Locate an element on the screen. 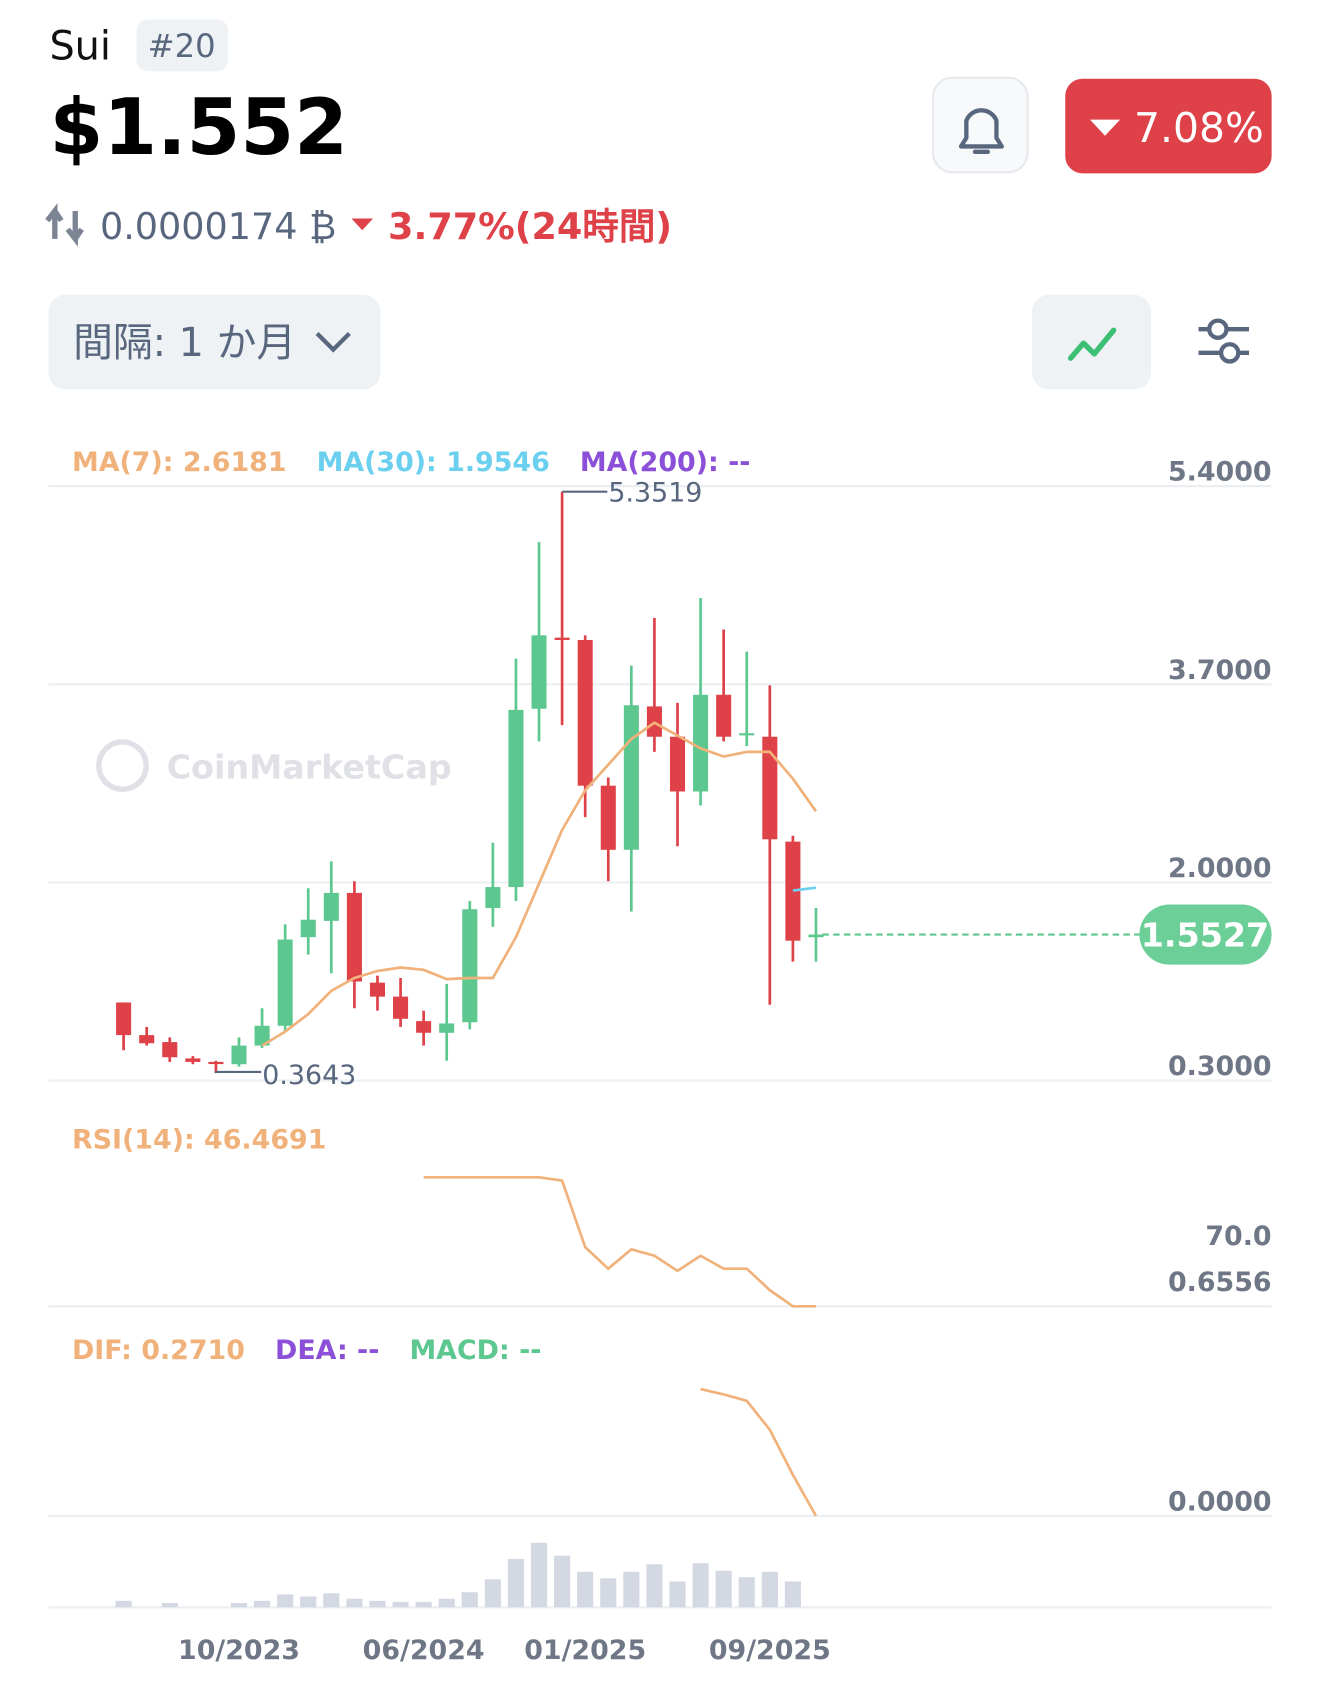 The height and width of the screenshot is (1686, 1320). change-24h: 3.77%(24時間) is located at coordinates (530, 226).